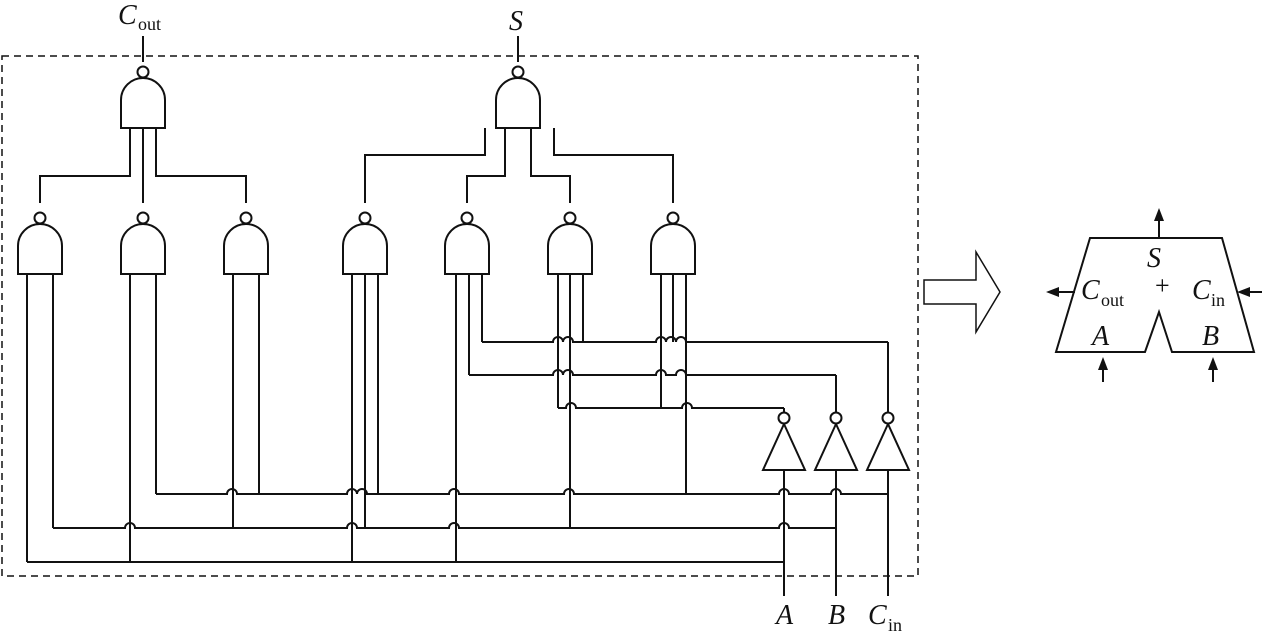 This screenshot has width=1264, height=632. Describe the element at coordinates (1154, 258) in the screenshot. I see `adder-s-label: S` at that location.